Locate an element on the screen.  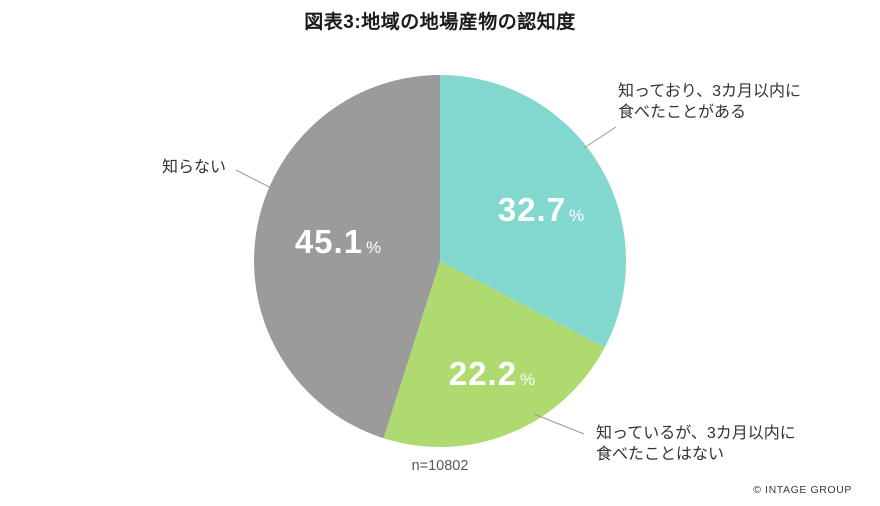
percent-sign-known-not-eaten: % is located at coordinates (528, 379).